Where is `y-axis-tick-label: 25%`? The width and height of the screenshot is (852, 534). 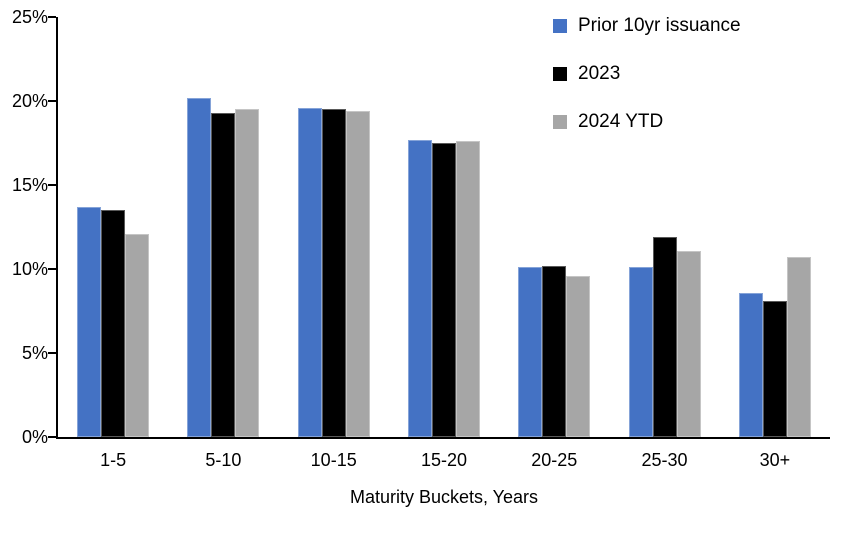 y-axis-tick-label: 25% is located at coordinates (29, 17).